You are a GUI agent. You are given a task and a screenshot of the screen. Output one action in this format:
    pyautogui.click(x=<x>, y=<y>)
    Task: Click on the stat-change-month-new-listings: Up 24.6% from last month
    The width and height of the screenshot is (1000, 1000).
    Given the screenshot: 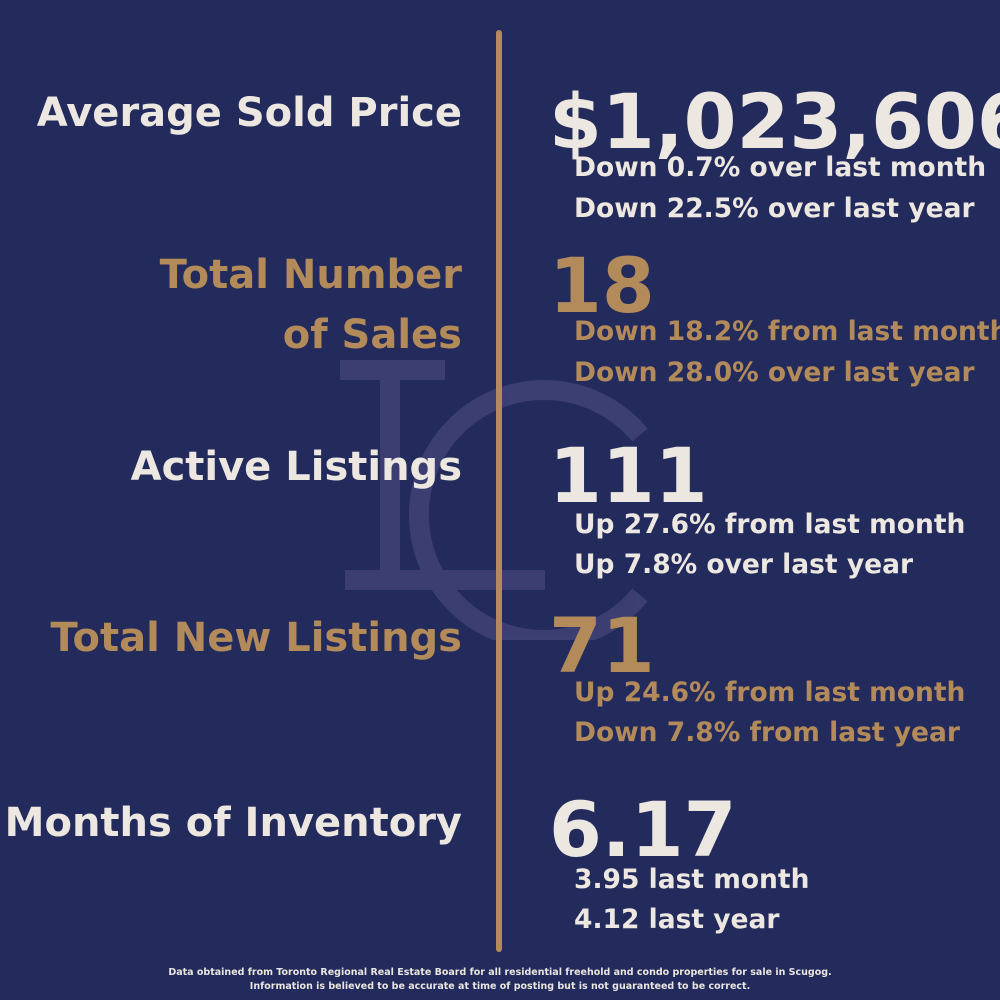 What is the action you would take?
    pyautogui.click(x=770, y=692)
    